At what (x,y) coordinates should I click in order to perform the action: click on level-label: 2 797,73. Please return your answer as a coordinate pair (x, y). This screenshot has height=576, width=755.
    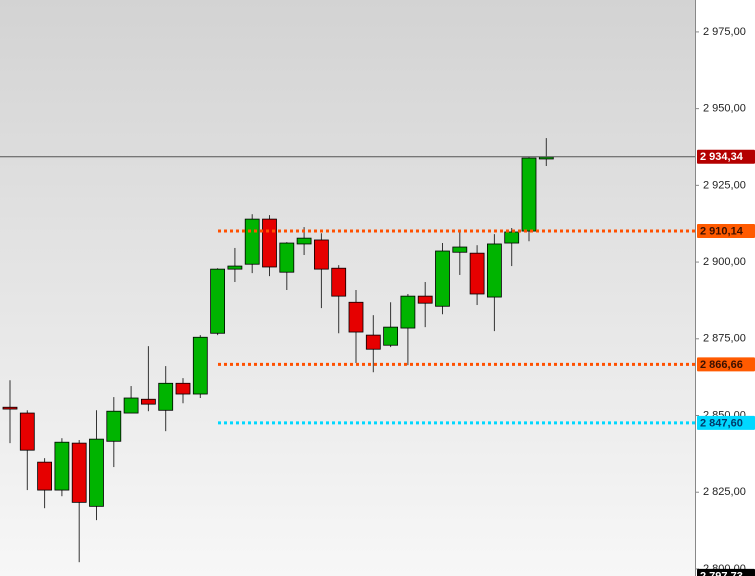
    Looking at the image, I should click on (721, 573).